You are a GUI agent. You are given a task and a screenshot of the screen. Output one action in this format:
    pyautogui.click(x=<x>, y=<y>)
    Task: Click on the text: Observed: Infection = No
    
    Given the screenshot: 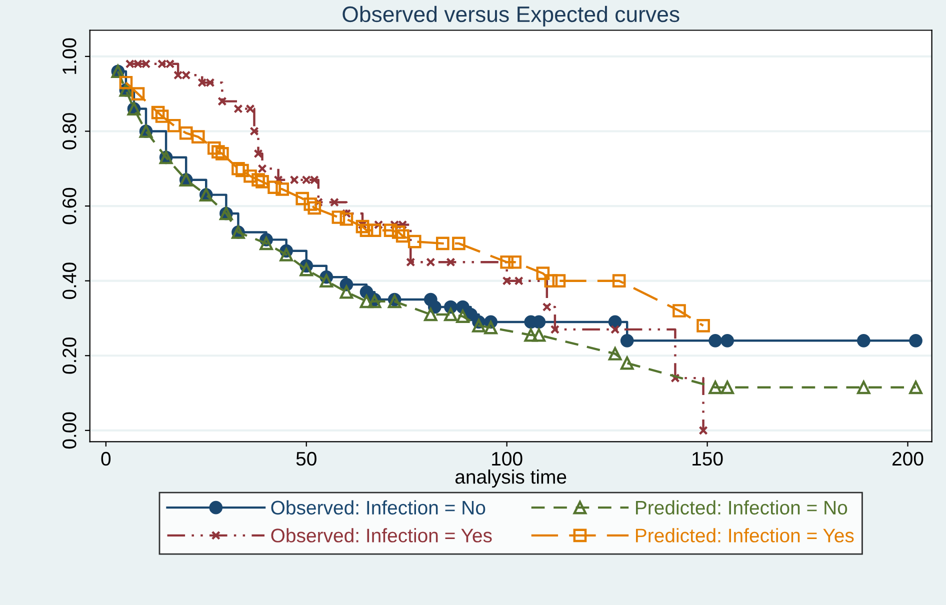 What is the action you would take?
    pyautogui.click(x=378, y=507)
    